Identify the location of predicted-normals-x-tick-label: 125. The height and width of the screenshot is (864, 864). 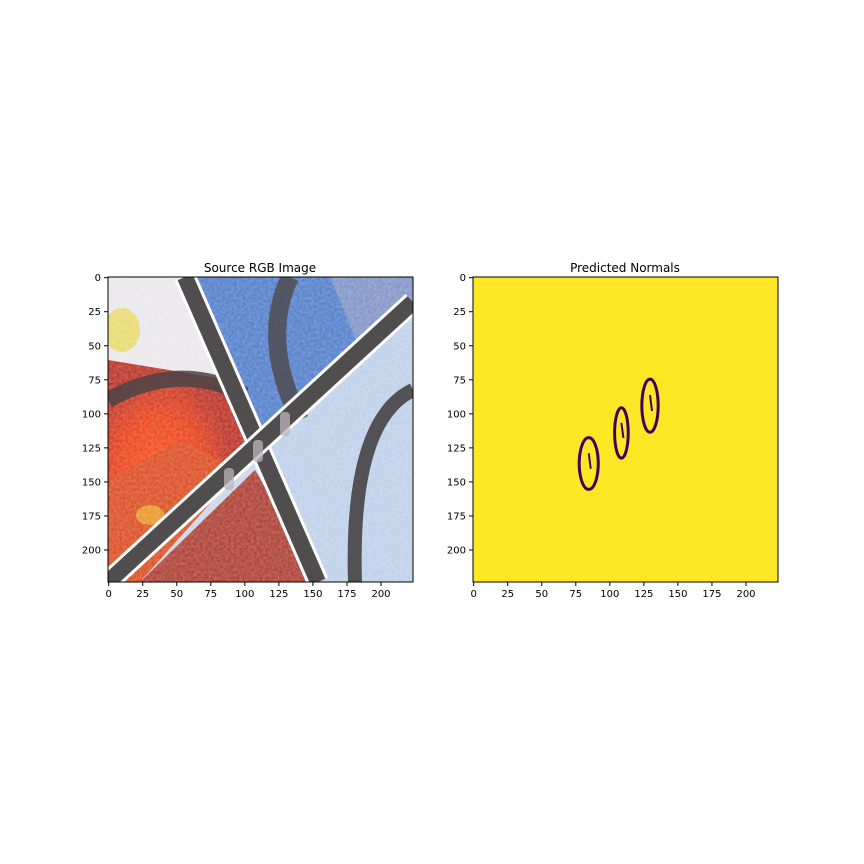
(643, 594).